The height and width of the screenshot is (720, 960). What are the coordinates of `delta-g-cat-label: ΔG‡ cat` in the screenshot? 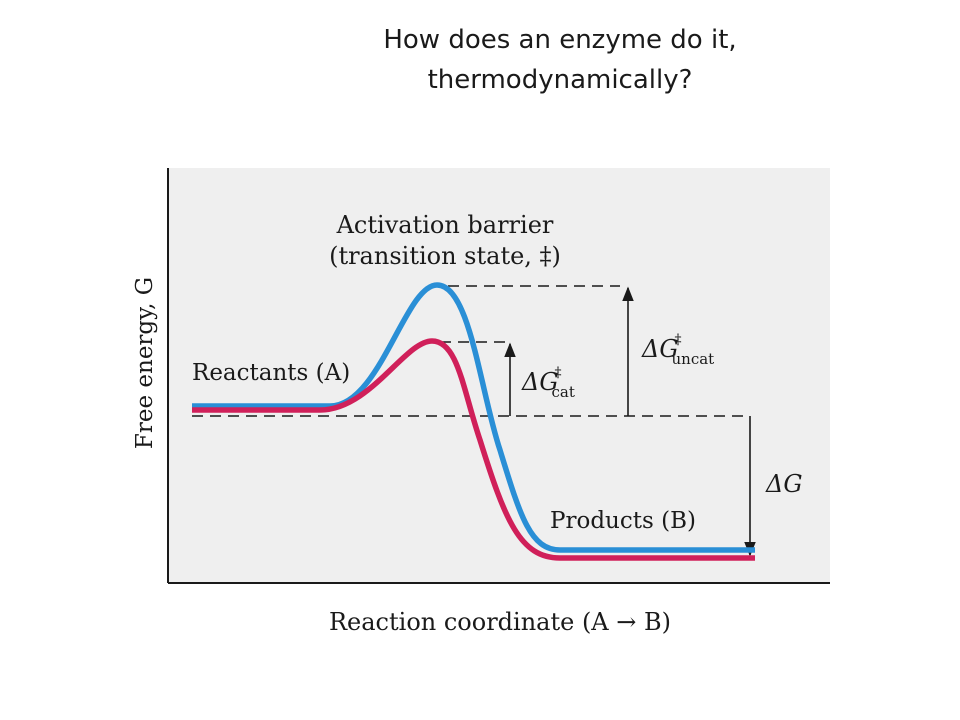 It's located at (548, 383).